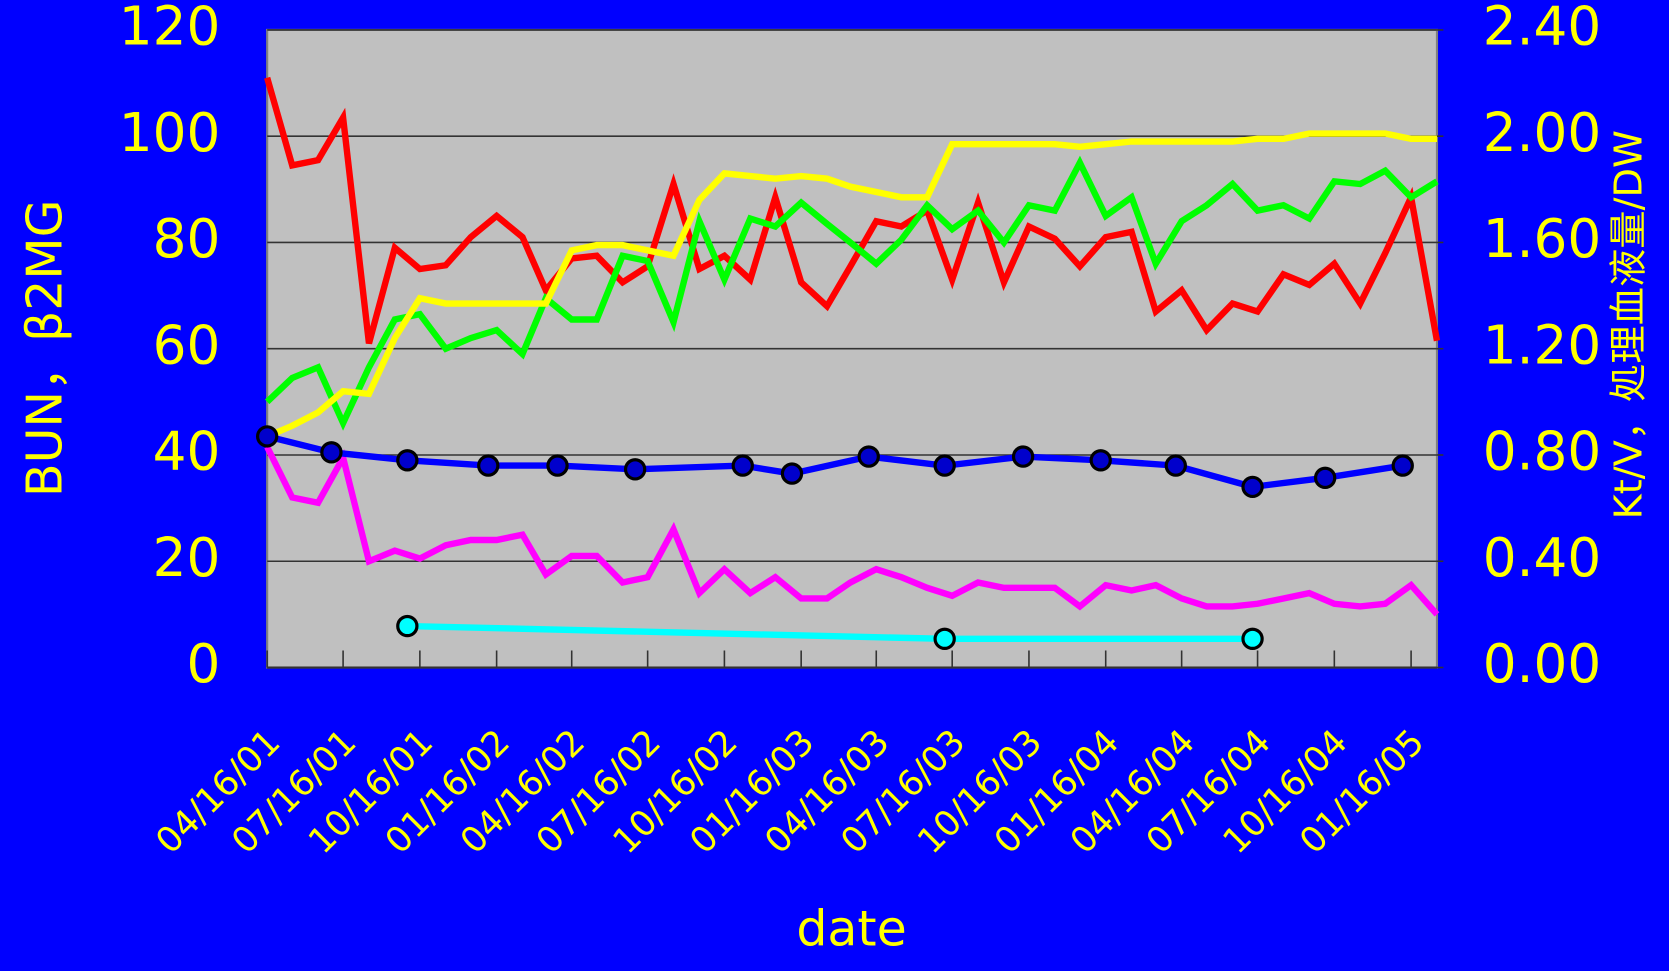  I want to click on y2-axis-title: Kt/V，処理血液量/DW, so click(1628, 324).